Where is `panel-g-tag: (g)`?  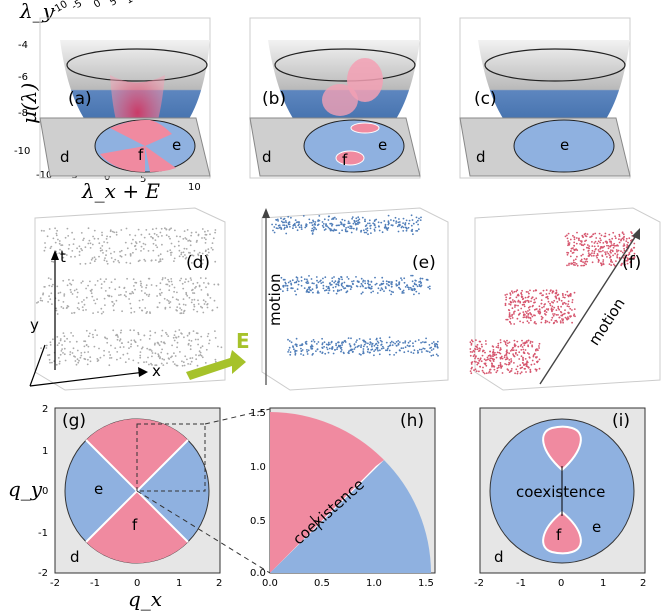 panel-g-tag: (g) is located at coordinates (74, 421).